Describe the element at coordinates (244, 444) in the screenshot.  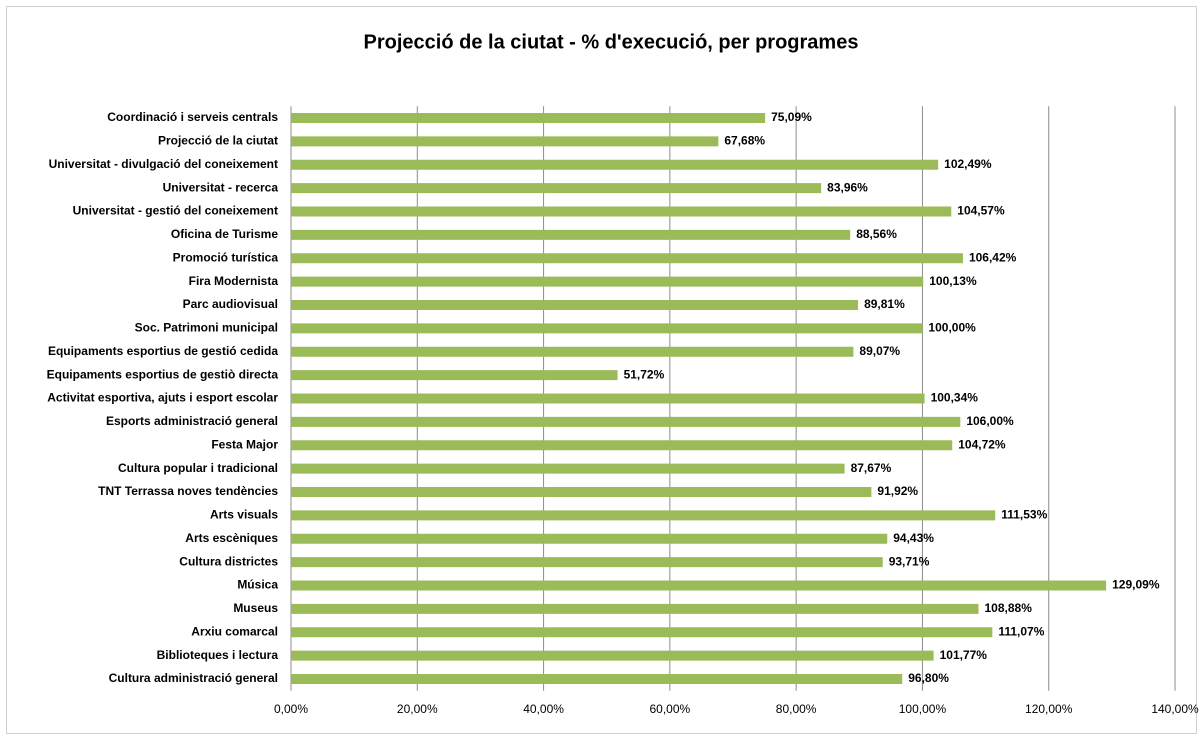
I see `y-tick-label: Festa Major` at that location.